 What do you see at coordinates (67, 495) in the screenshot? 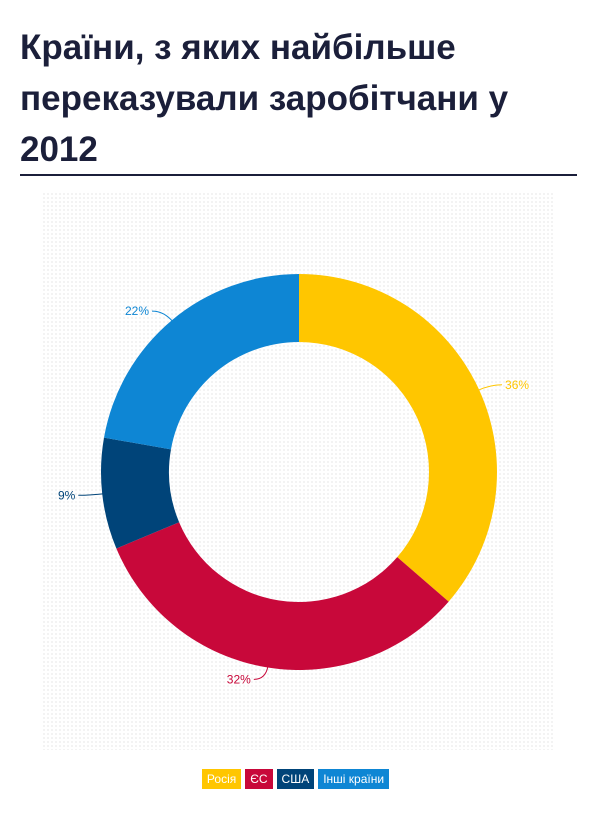
I see `slice-label-2: 9%` at bounding box center [67, 495].